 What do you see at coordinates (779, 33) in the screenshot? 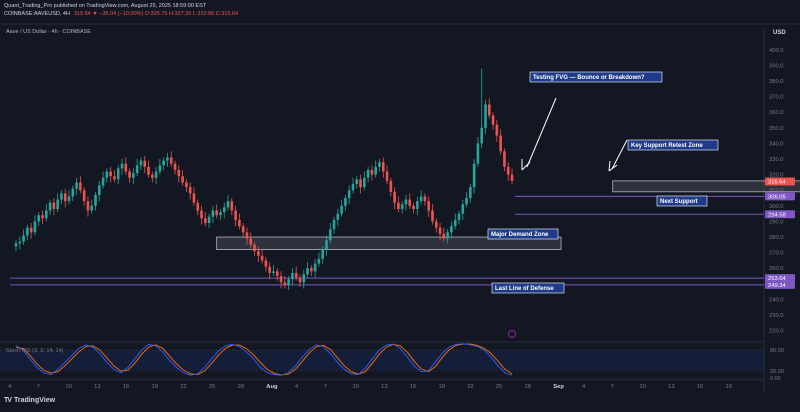
I see `currency-label: USD` at bounding box center [779, 33].